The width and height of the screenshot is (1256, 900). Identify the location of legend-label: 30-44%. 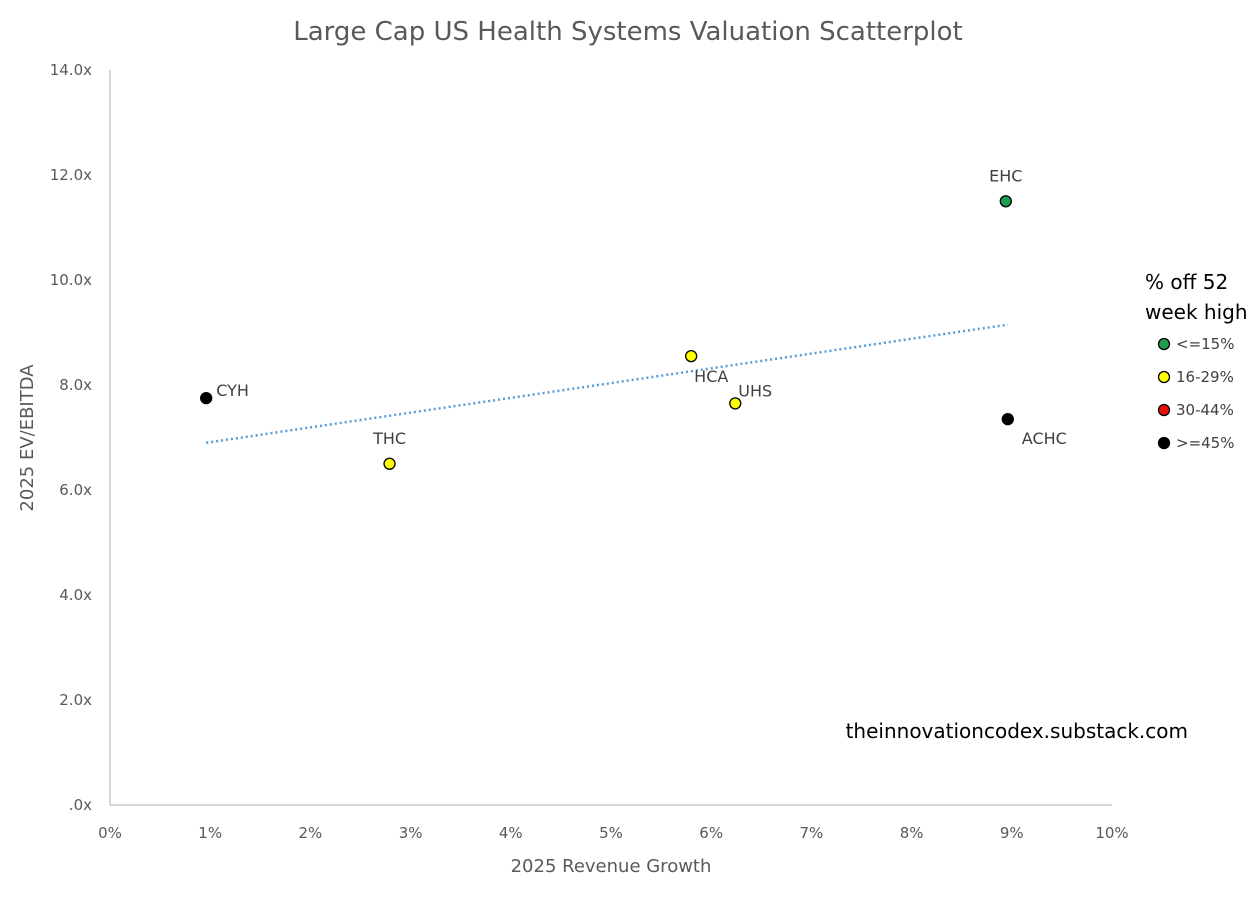
(1205, 410).